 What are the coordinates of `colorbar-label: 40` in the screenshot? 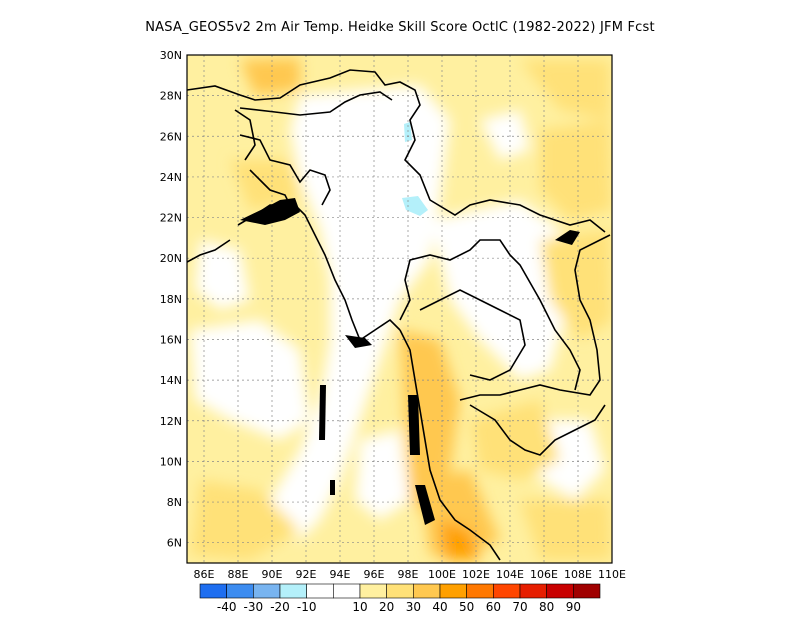 It's located at (439, 607).